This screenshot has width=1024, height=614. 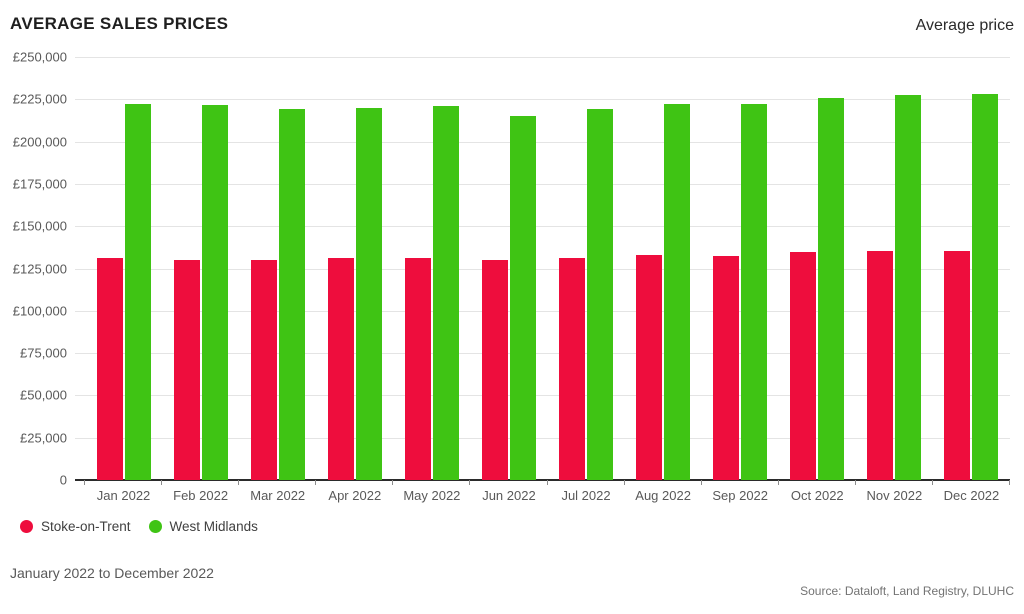 What do you see at coordinates (291, 294) in the screenshot?
I see `bar-west-midlands-mar-2022` at bounding box center [291, 294].